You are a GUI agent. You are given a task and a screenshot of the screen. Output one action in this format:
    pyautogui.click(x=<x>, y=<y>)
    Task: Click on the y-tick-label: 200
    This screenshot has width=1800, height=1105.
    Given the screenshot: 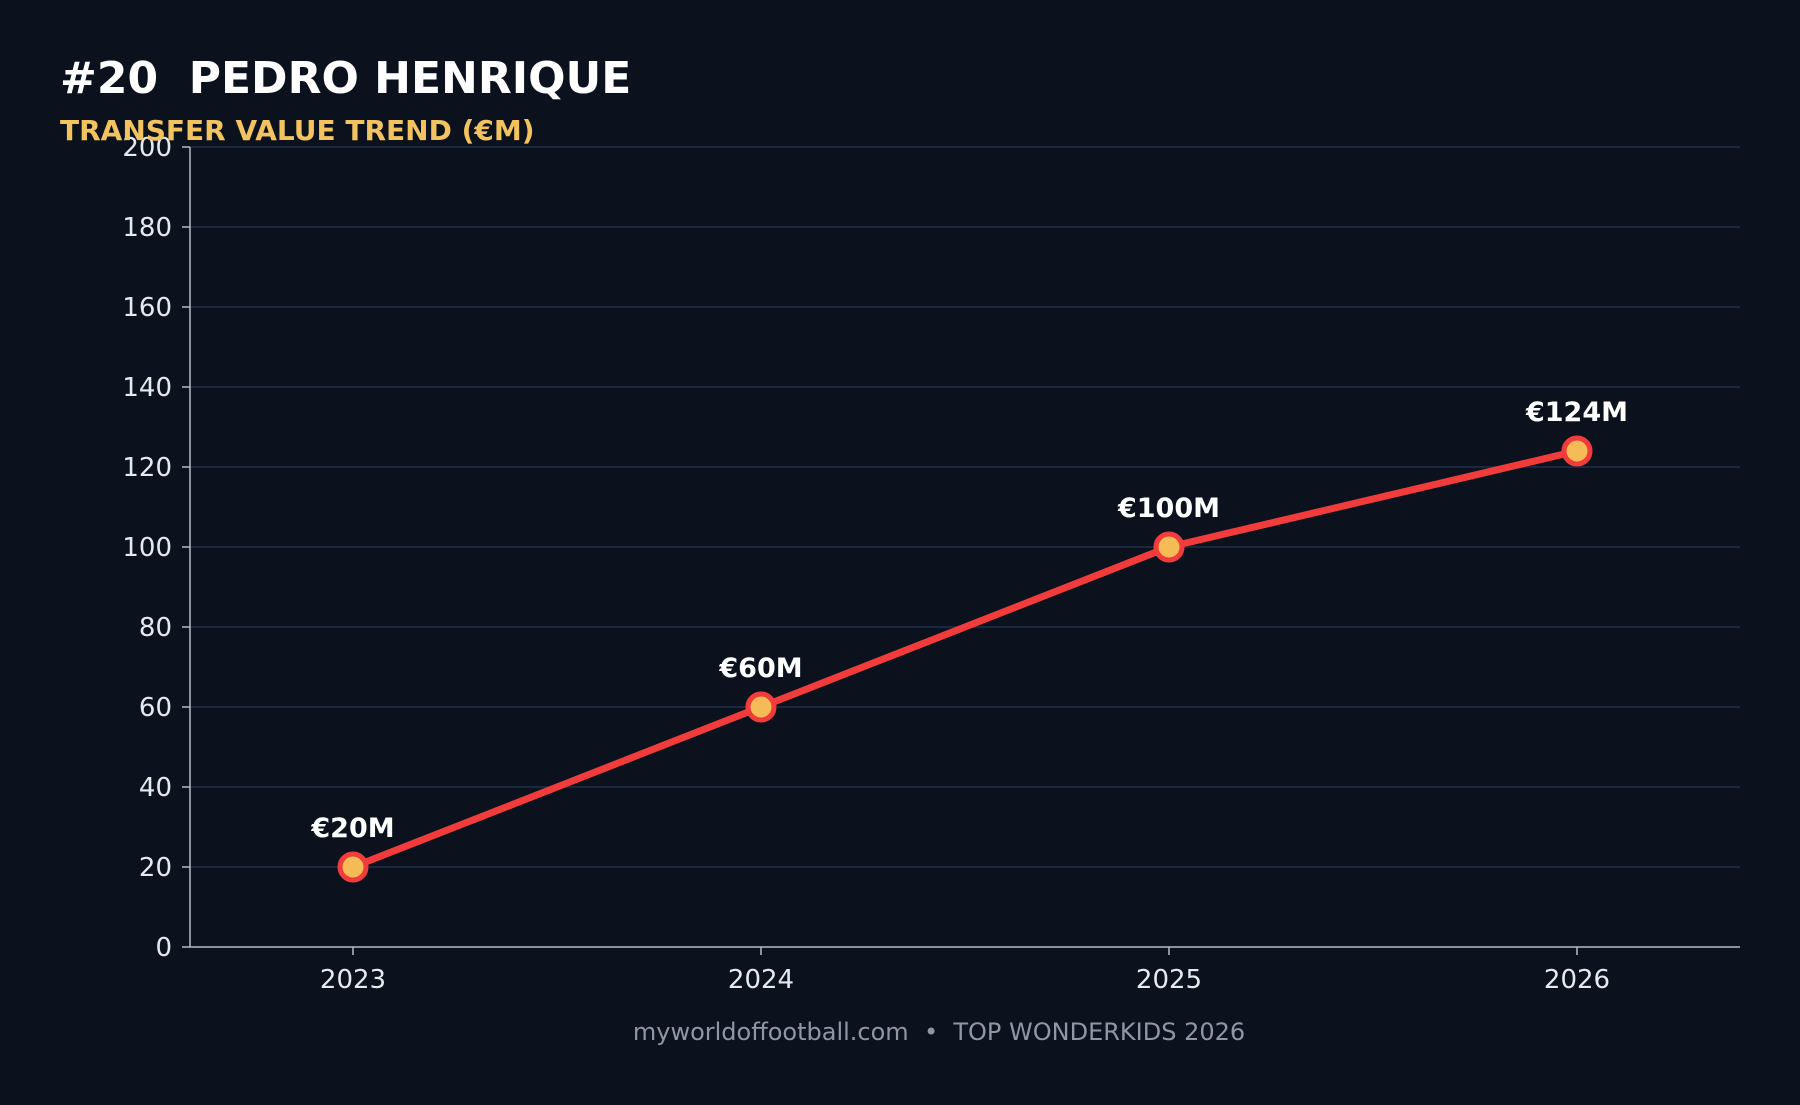 What is the action you would take?
    pyautogui.click(x=147, y=148)
    